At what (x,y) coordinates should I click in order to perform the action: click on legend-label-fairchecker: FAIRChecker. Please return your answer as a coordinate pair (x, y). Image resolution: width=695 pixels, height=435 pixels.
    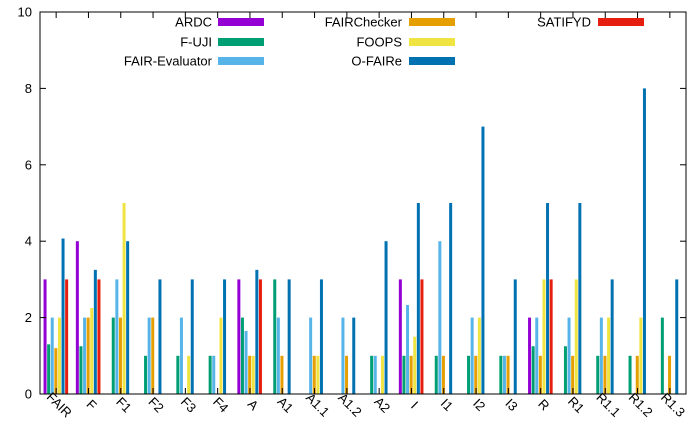
    Looking at the image, I should click on (364, 22).